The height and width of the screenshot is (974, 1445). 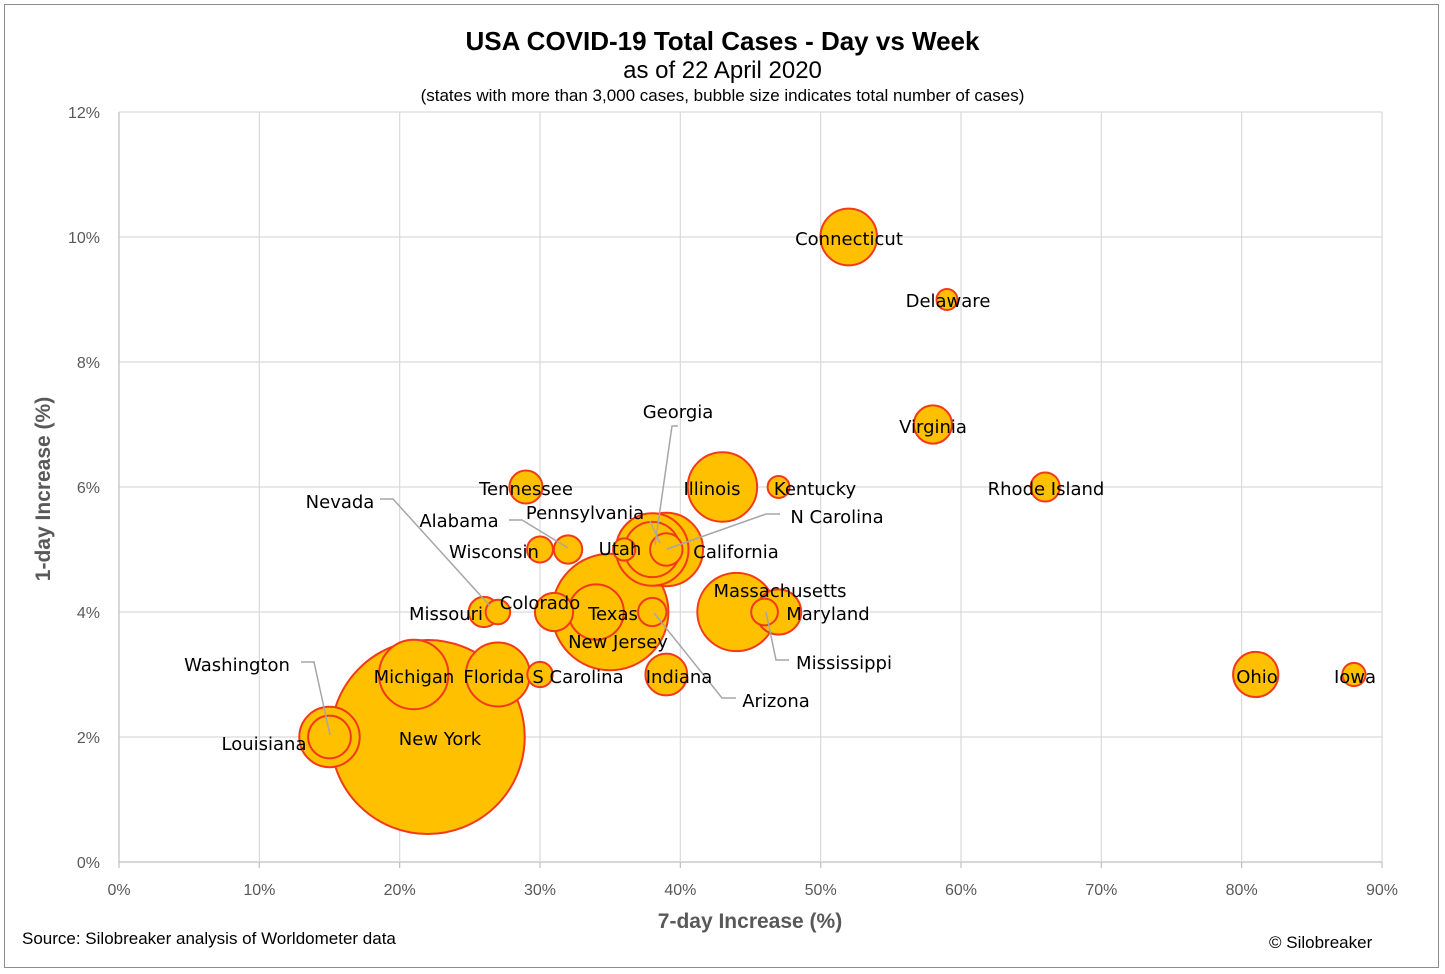 I want to click on data-label-florida: Florida, so click(x=493, y=677).